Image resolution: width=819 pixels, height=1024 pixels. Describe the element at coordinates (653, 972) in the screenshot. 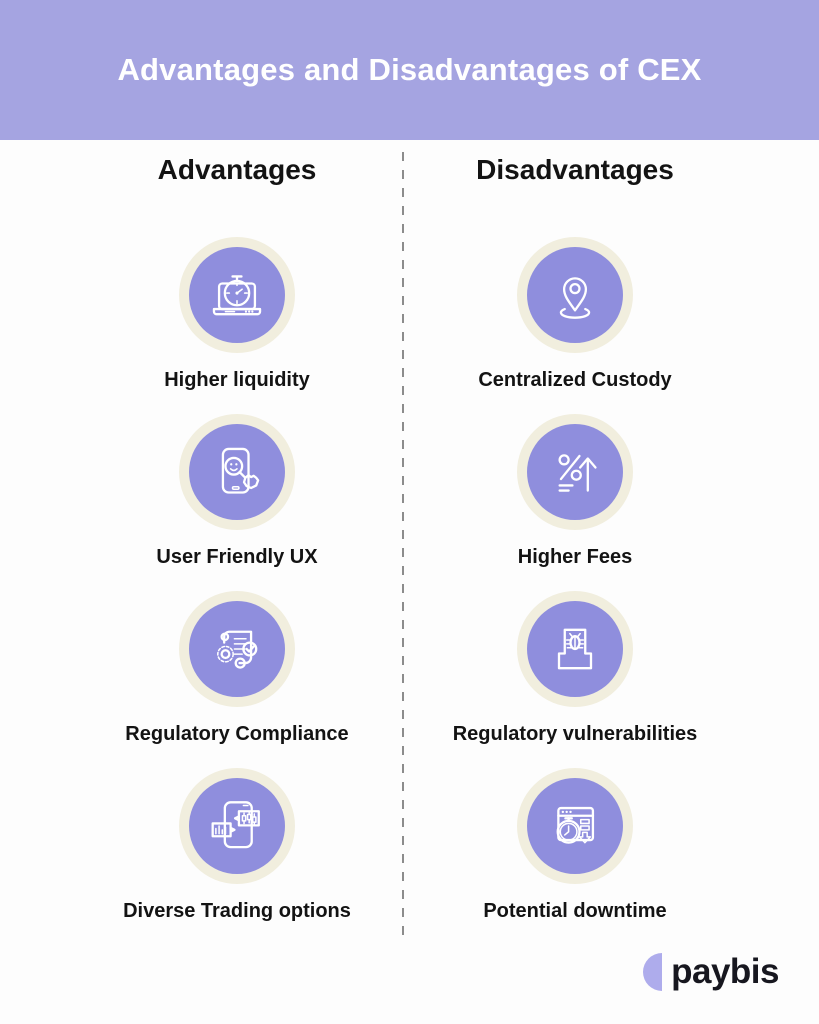

I see `paybis-crescent-icon` at that location.